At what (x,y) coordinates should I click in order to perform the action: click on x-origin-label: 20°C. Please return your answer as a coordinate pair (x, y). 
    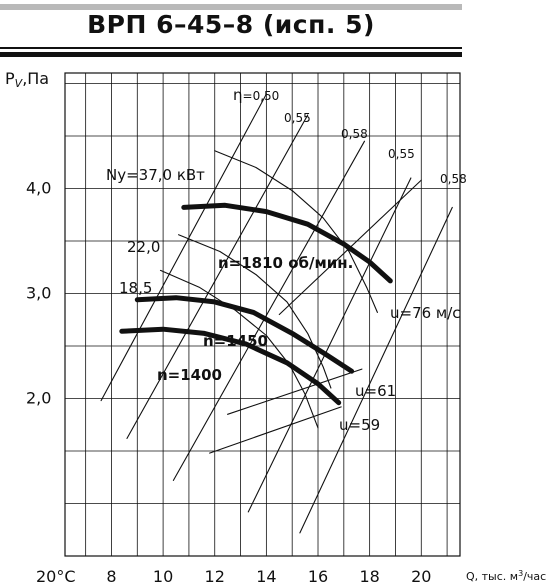
    Looking at the image, I should click on (56, 576).